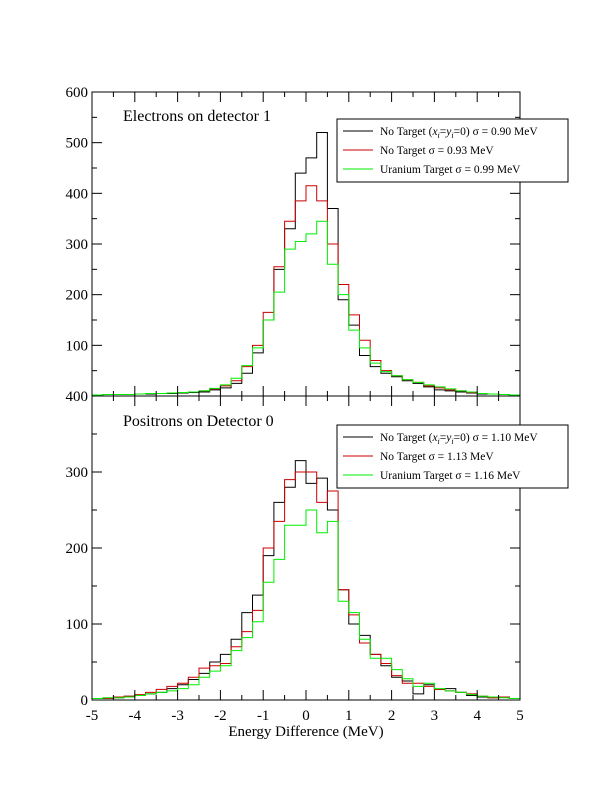 The width and height of the screenshot is (612, 792). I want to click on top-y-tick-label: 600, so click(77, 93).